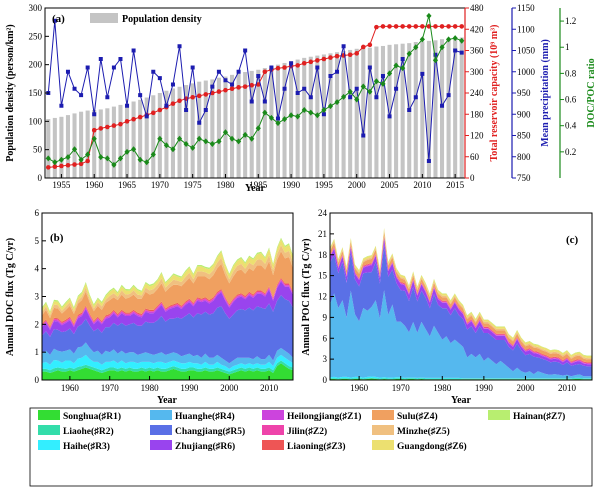  What do you see at coordinates (49, 415) in the screenshot?
I see `legend-swatch-songhua` at bounding box center [49, 415].